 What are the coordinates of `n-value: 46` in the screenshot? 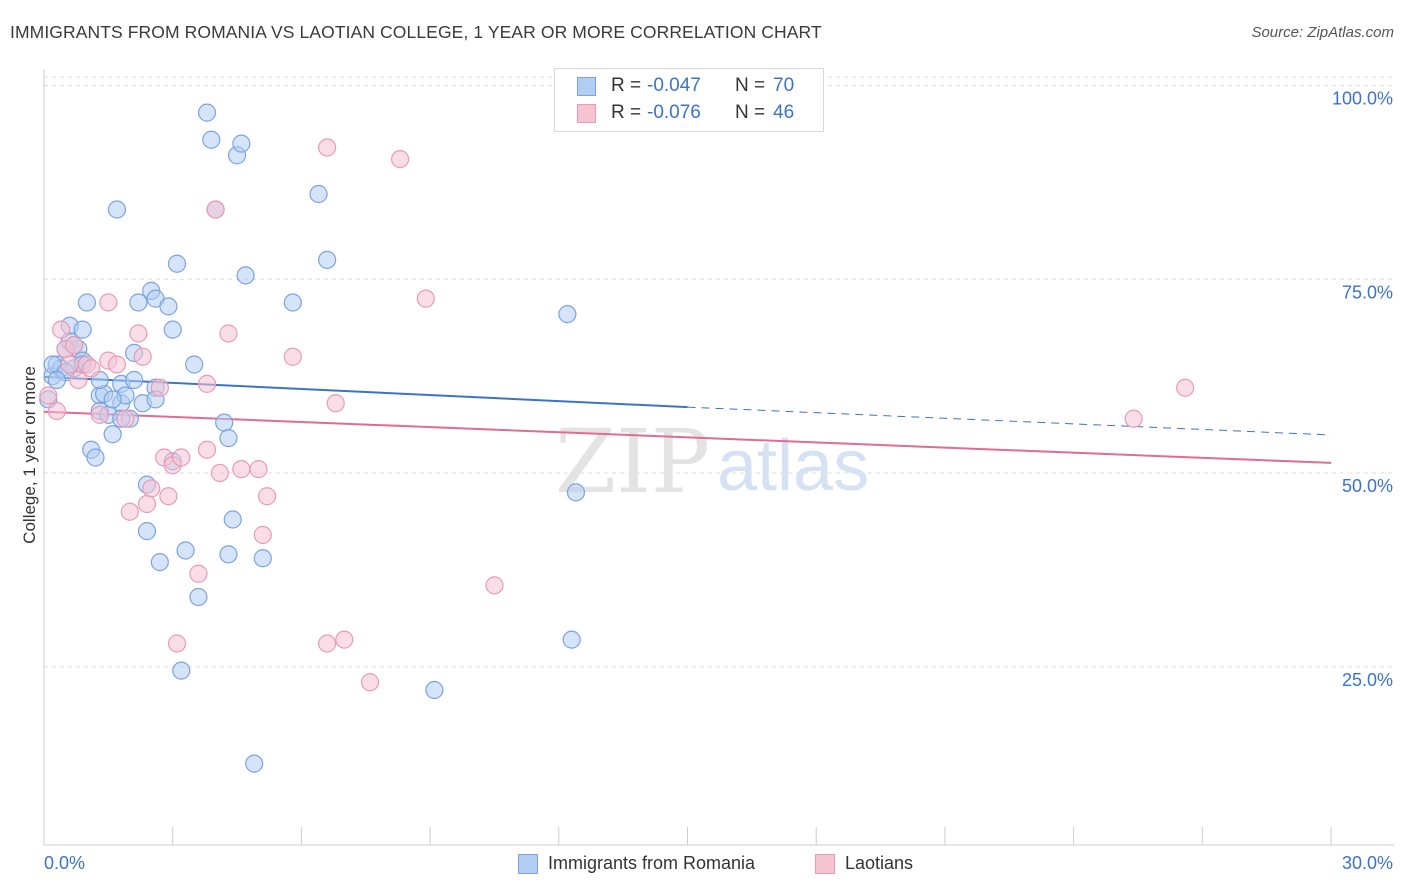 It's located at (784, 112).